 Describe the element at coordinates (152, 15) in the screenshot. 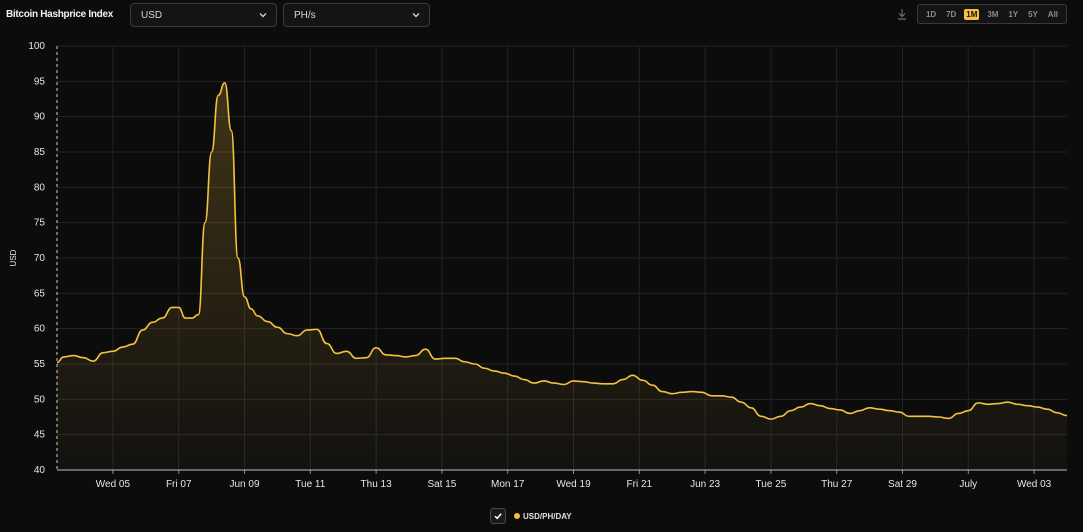

I see `currency-select-value: USD` at that location.